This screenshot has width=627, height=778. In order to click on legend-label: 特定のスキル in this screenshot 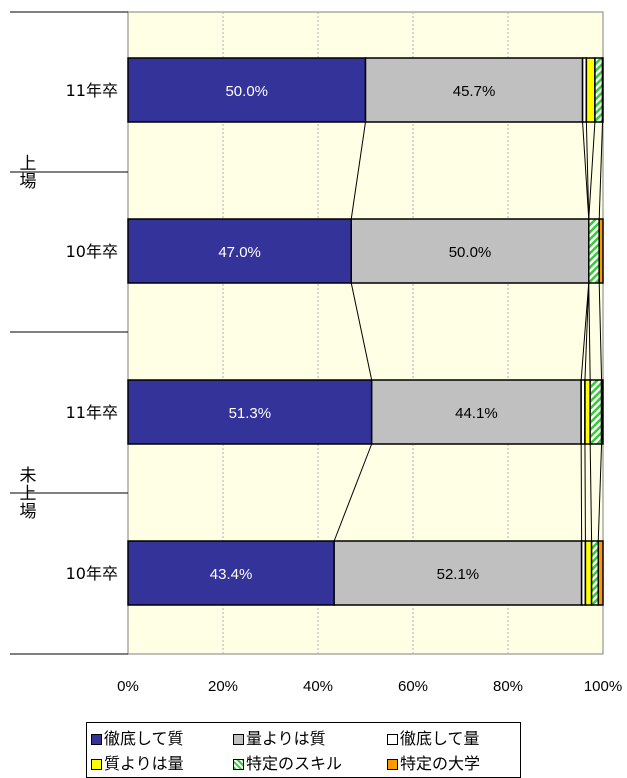, I will do `click(294, 763)`.